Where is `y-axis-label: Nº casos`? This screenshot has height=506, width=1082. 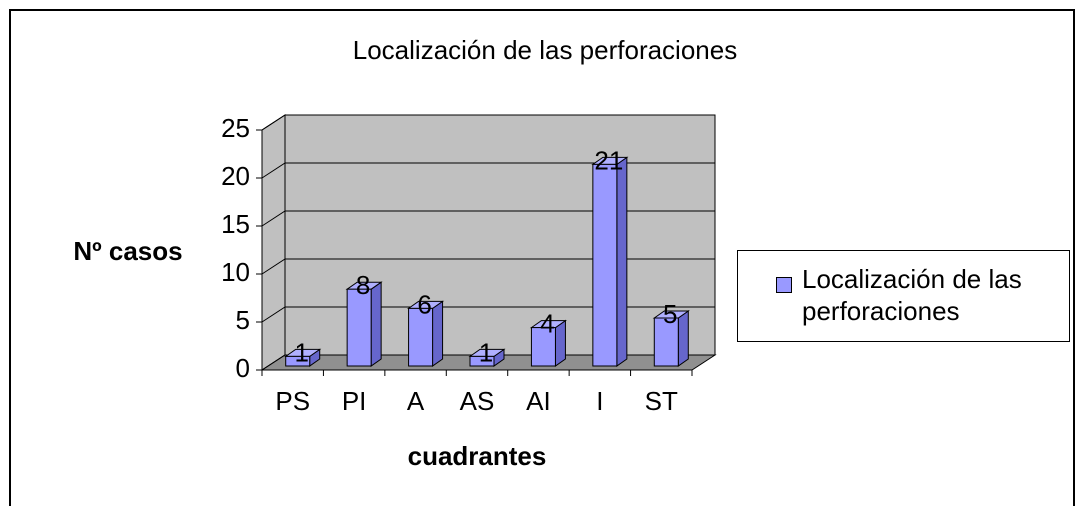 y-axis-label: Nº casos is located at coordinates (127, 251).